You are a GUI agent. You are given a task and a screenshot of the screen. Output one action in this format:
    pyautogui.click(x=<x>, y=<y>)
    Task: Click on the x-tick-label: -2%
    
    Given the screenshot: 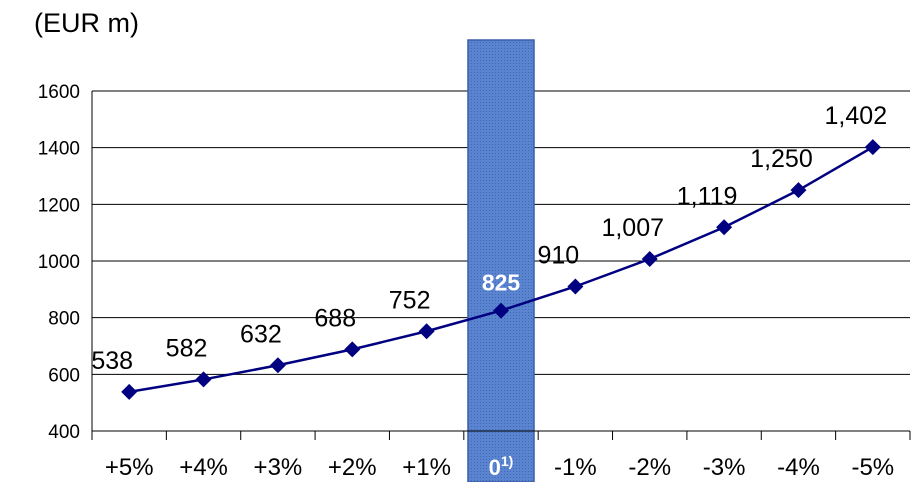 What is the action you would take?
    pyautogui.click(x=649, y=467)
    